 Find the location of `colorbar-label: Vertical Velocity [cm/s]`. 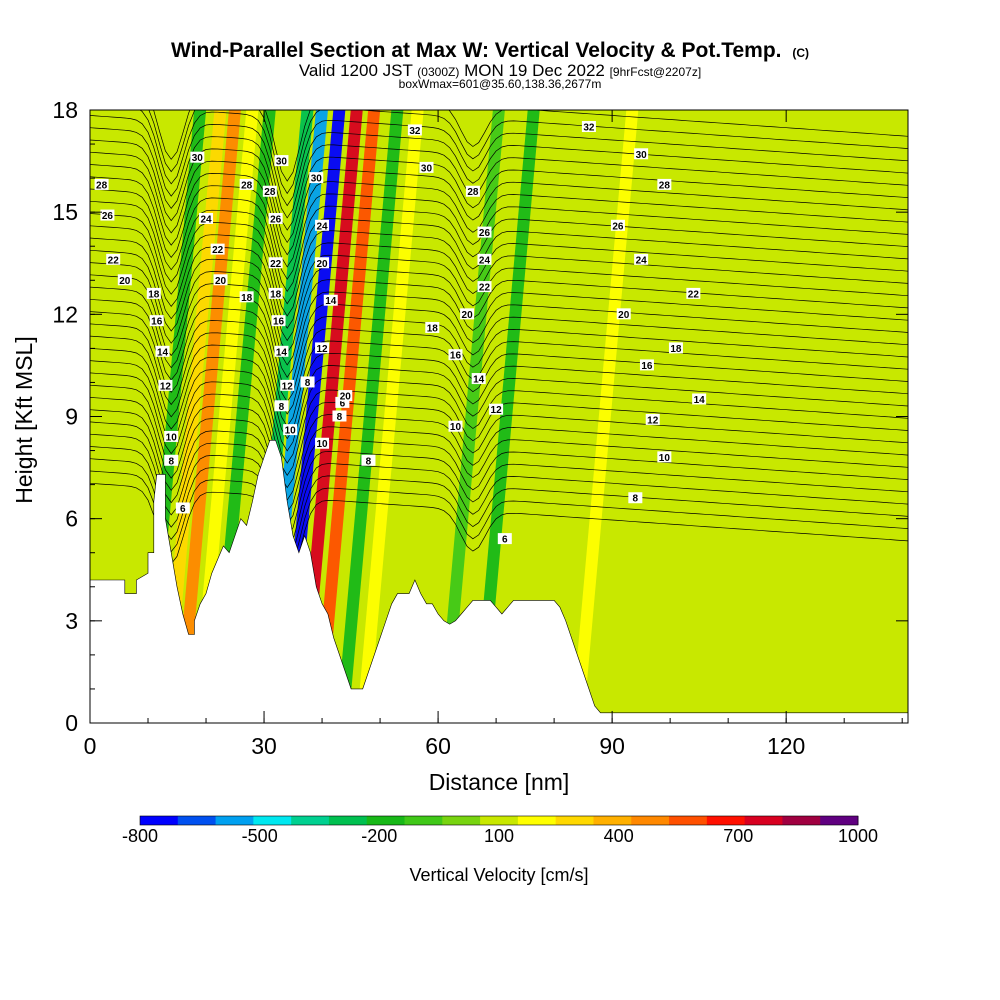

colorbar-label: Vertical Velocity [cm/s] is located at coordinates (498, 875).